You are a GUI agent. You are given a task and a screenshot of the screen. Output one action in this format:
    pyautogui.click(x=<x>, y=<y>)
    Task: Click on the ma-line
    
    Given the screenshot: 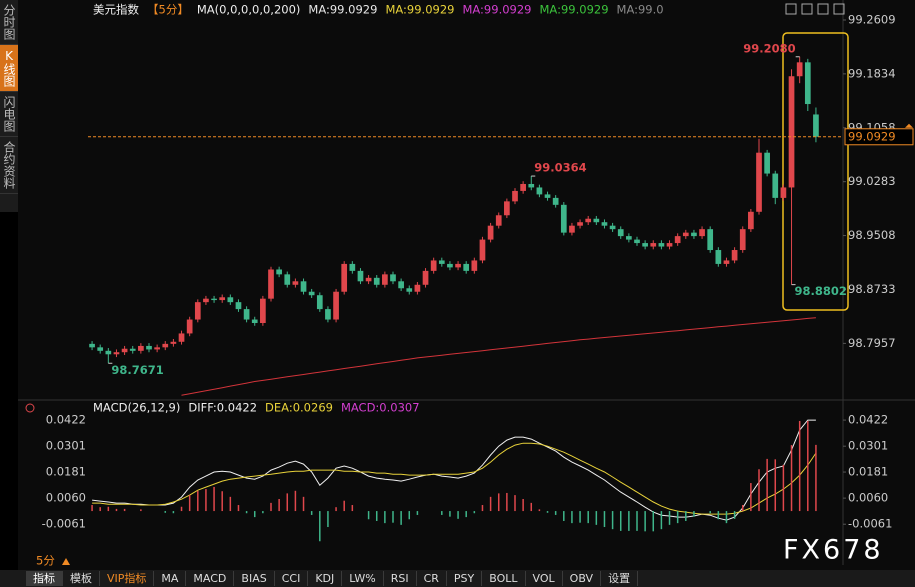 What is the action you would take?
    pyautogui.click(x=498, y=356)
    